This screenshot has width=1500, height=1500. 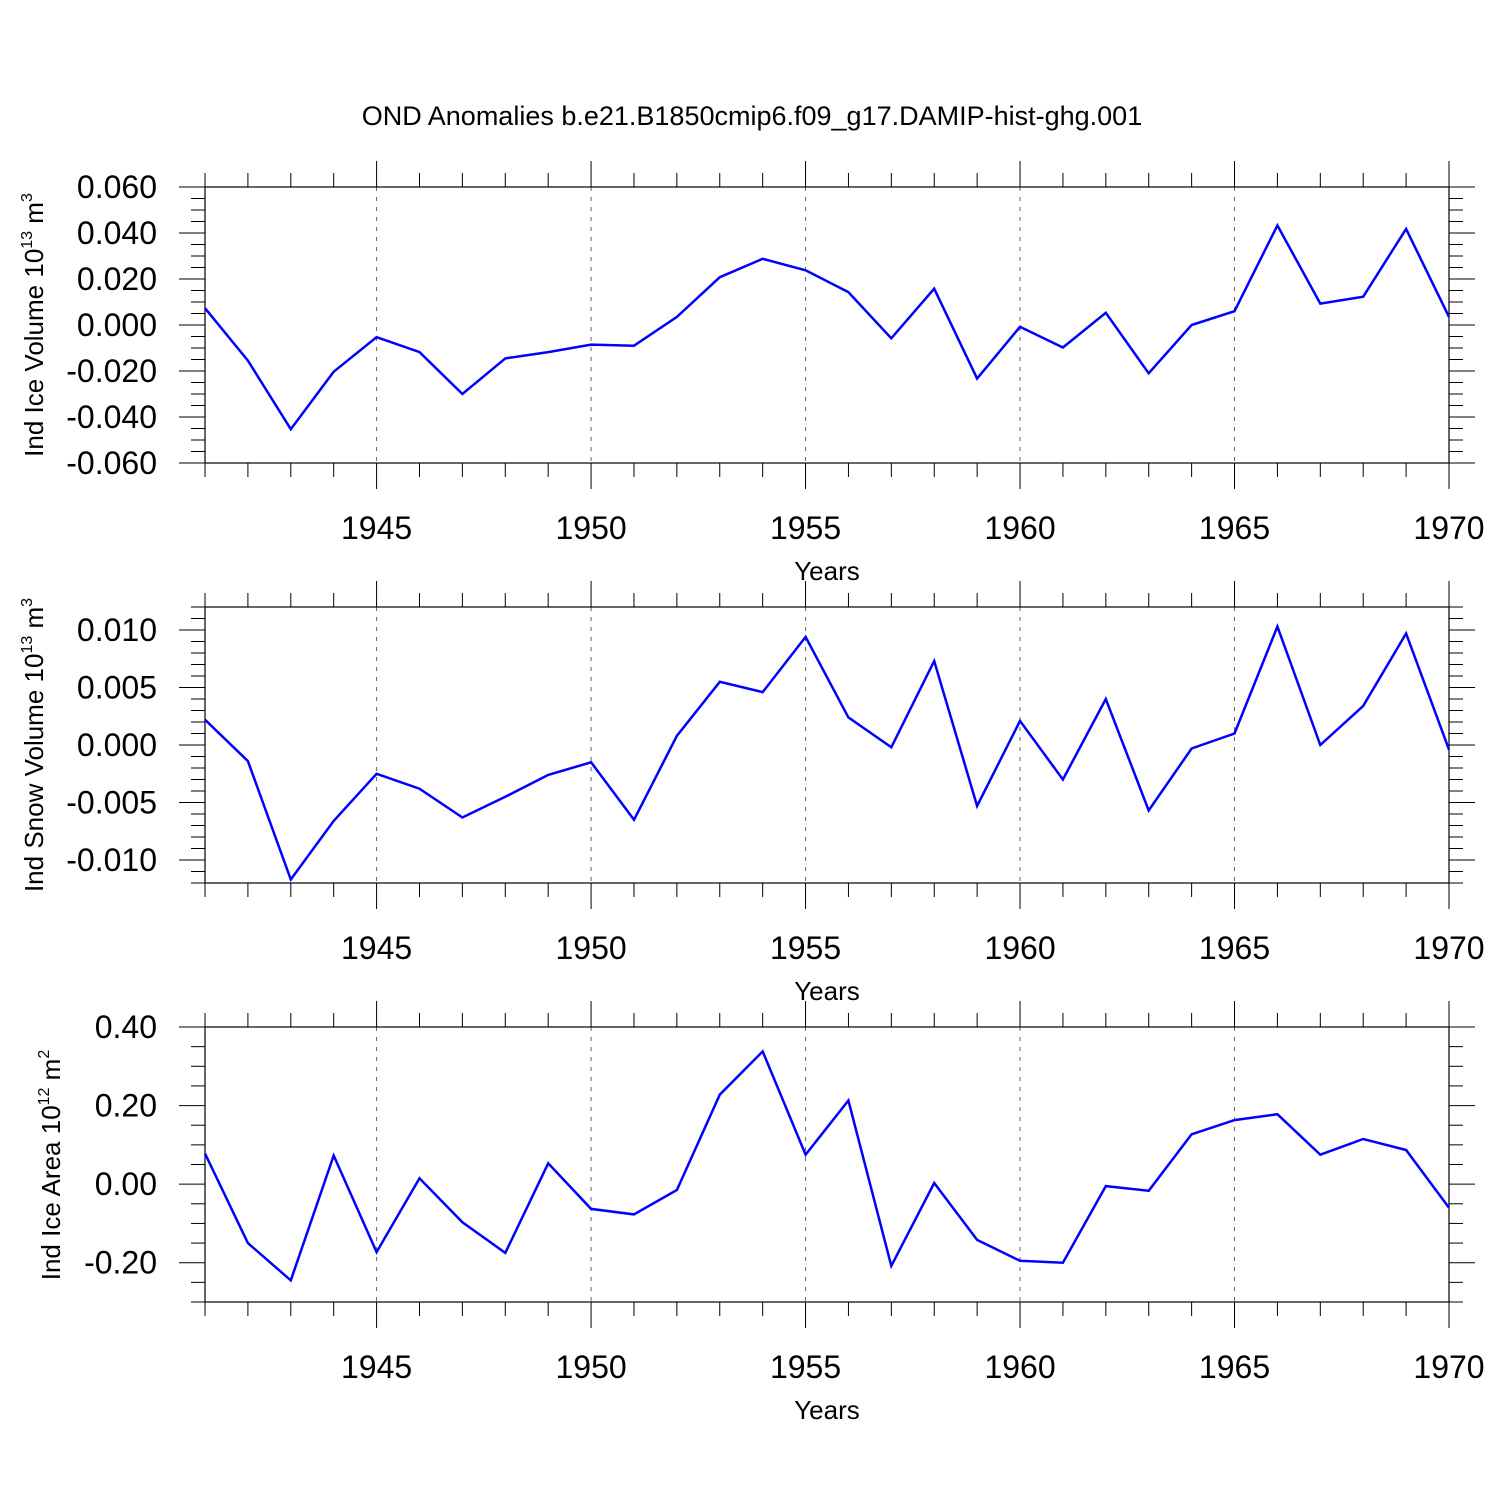 I want to click on y-axis-title-part: Ind Ice Area 10, so click(x=51, y=1192).